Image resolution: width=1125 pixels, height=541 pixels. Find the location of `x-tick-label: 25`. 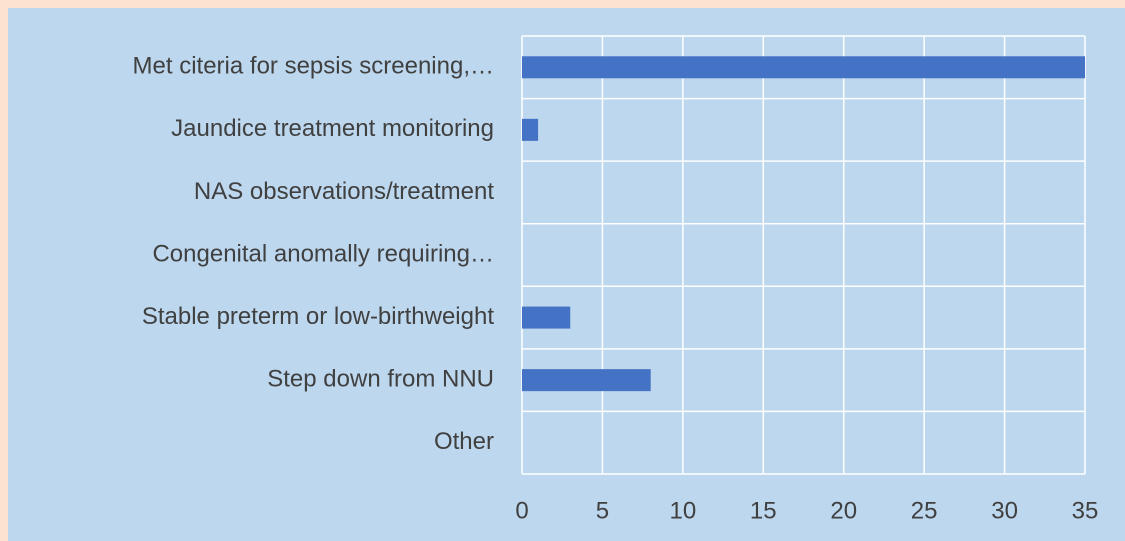

x-tick-label: 25 is located at coordinates (924, 510).